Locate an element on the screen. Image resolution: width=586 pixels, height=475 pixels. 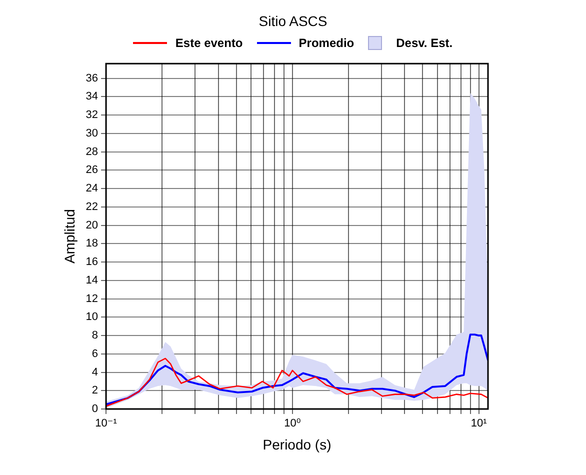
y-tick-label: 22 is located at coordinates (92, 206).